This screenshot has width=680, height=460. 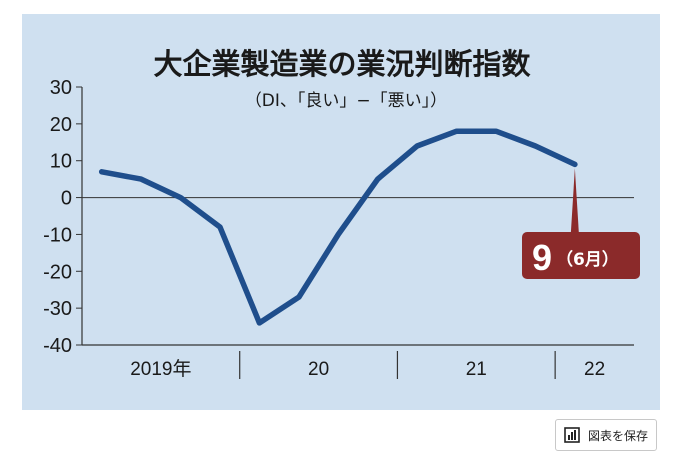 What do you see at coordinates (57, 272) in the screenshot?
I see `y-tick-label: -20` at bounding box center [57, 272].